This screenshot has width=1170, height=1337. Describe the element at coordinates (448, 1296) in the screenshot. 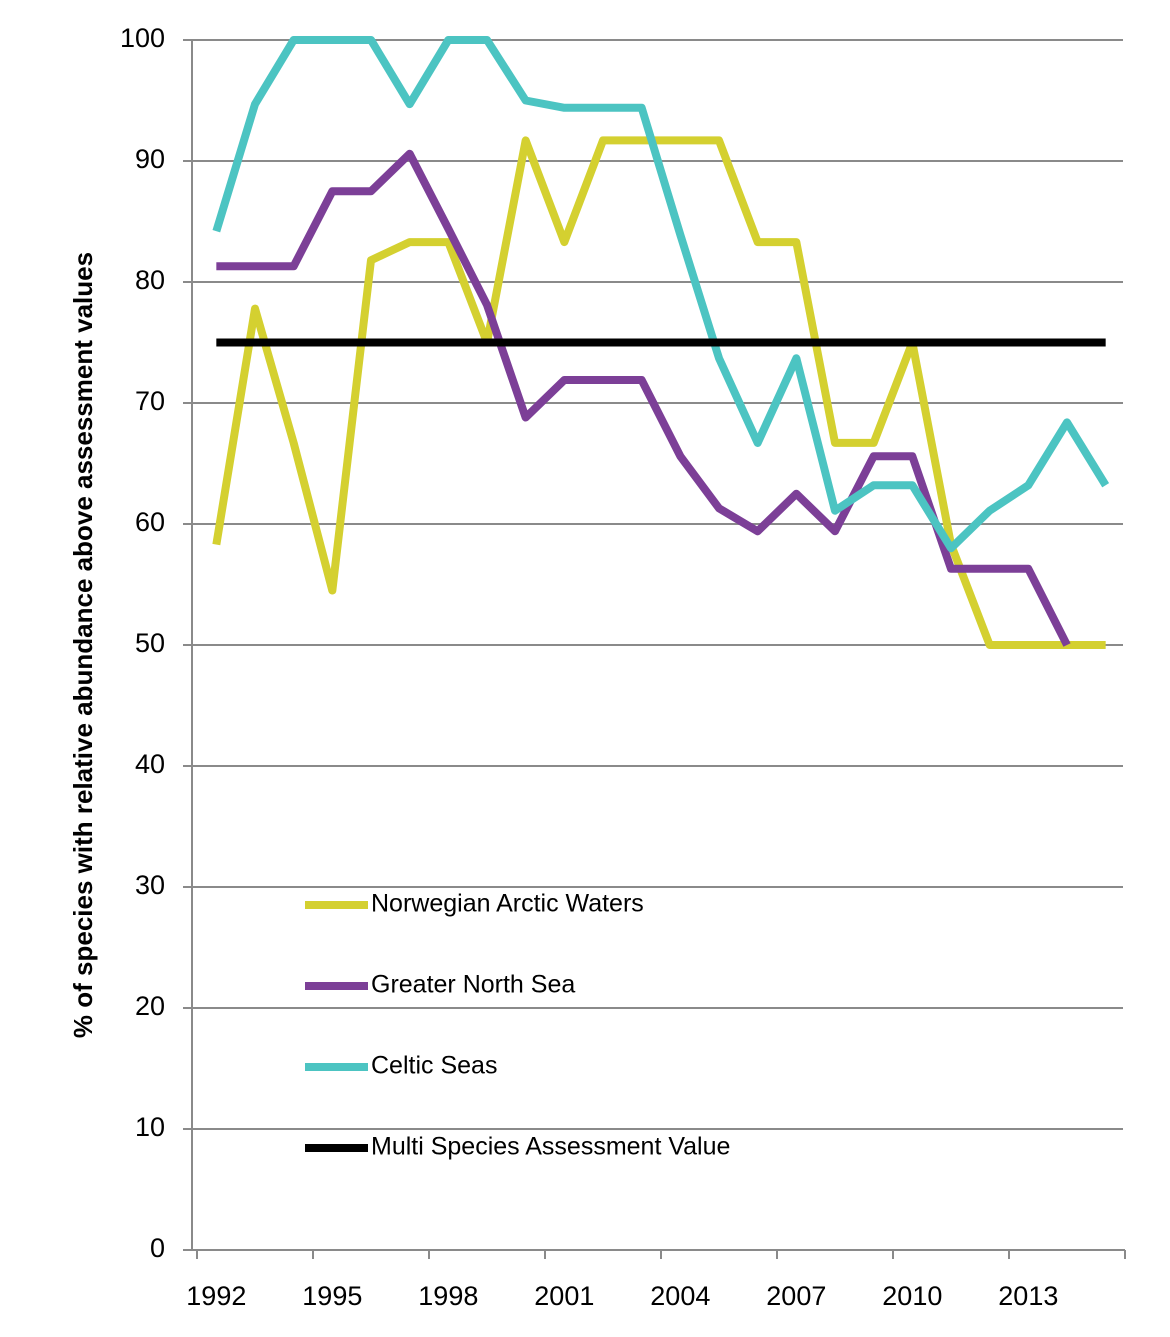

I see `x-tick-label: 1998` at that location.